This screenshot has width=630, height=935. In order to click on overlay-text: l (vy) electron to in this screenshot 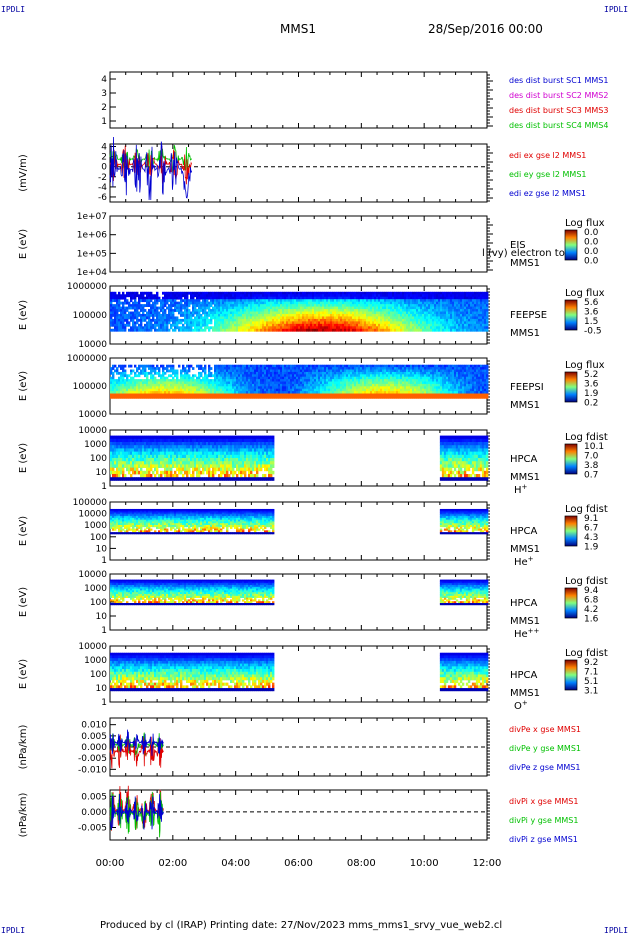, I will do `click(523, 253)`.